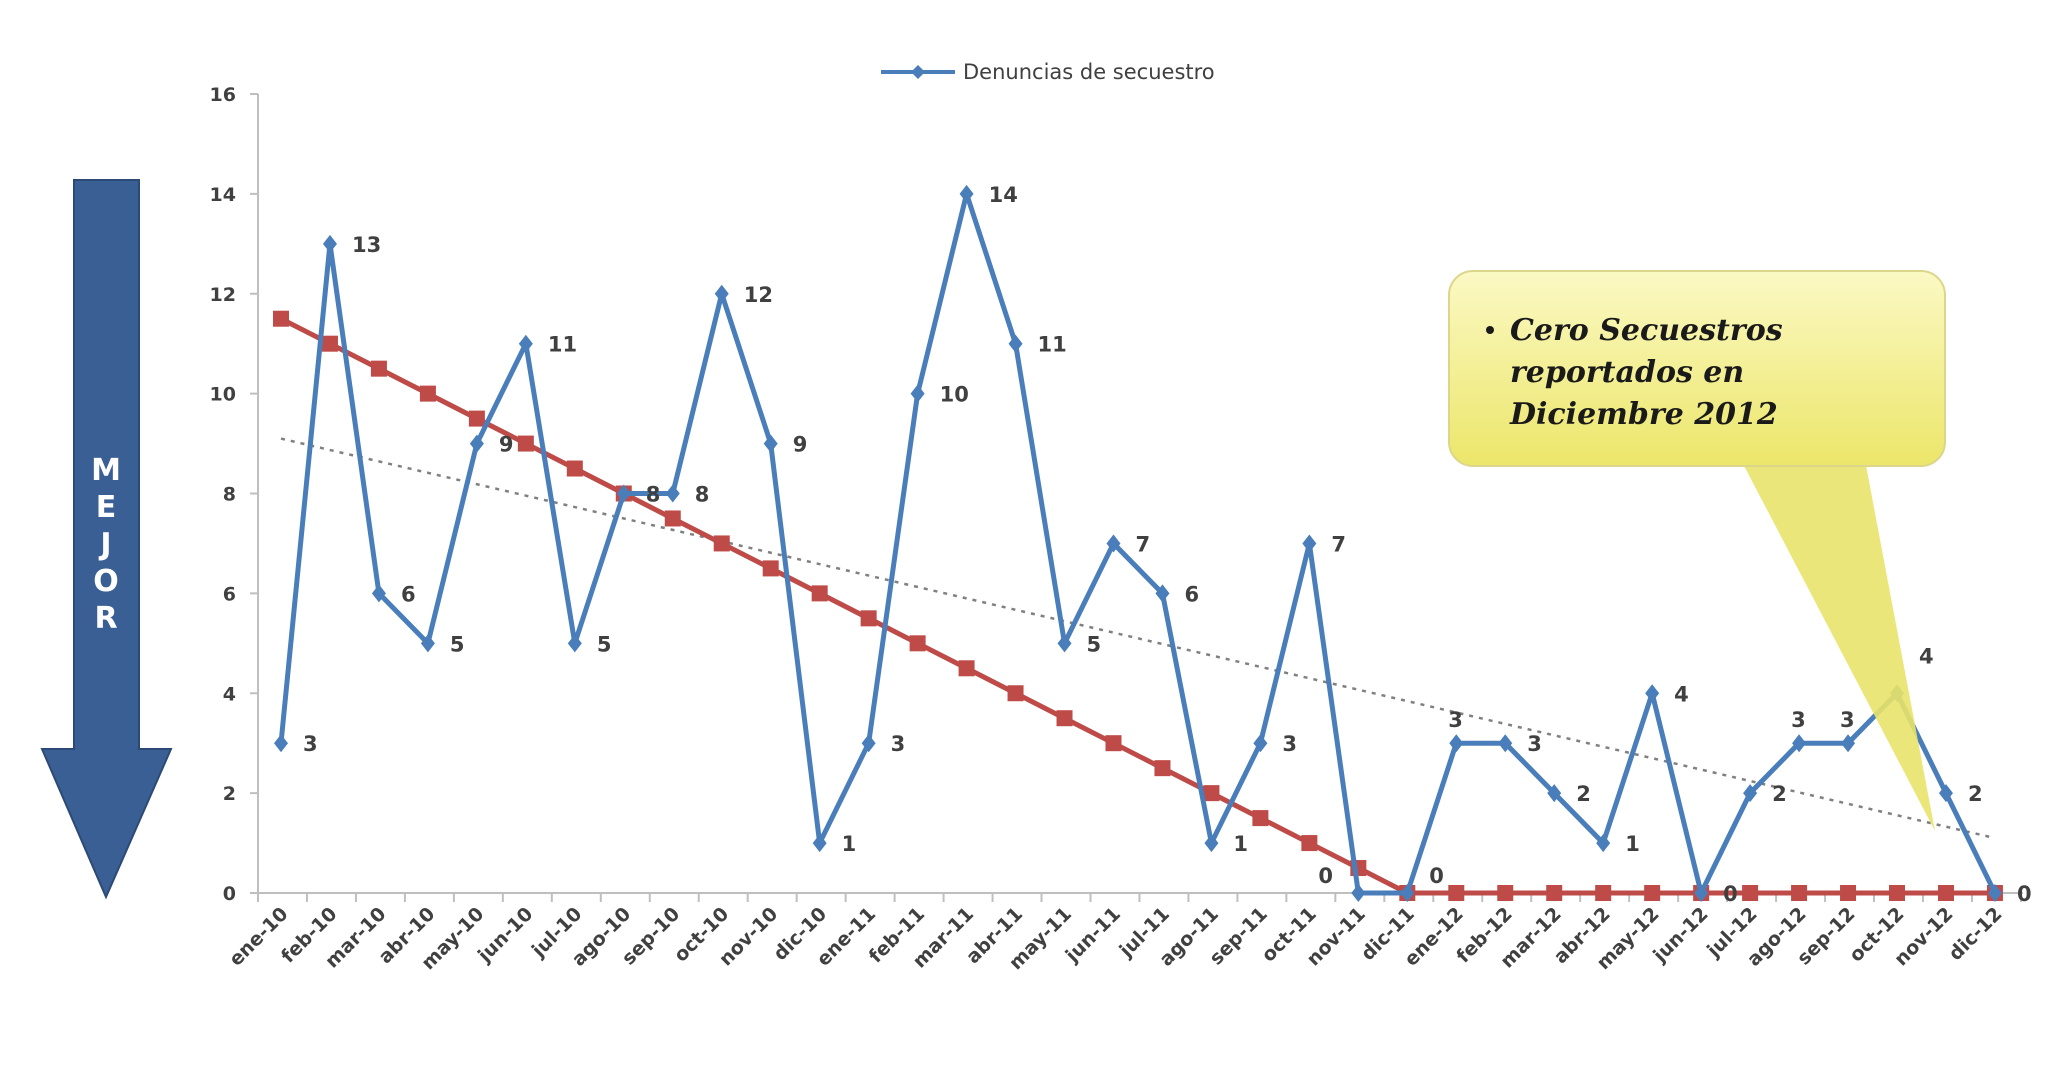 Image resolution: width=2068 pixels, height=1073 pixels. What do you see at coordinates (1003, 195) in the screenshot?
I see `data-label: 14` at bounding box center [1003, 195].